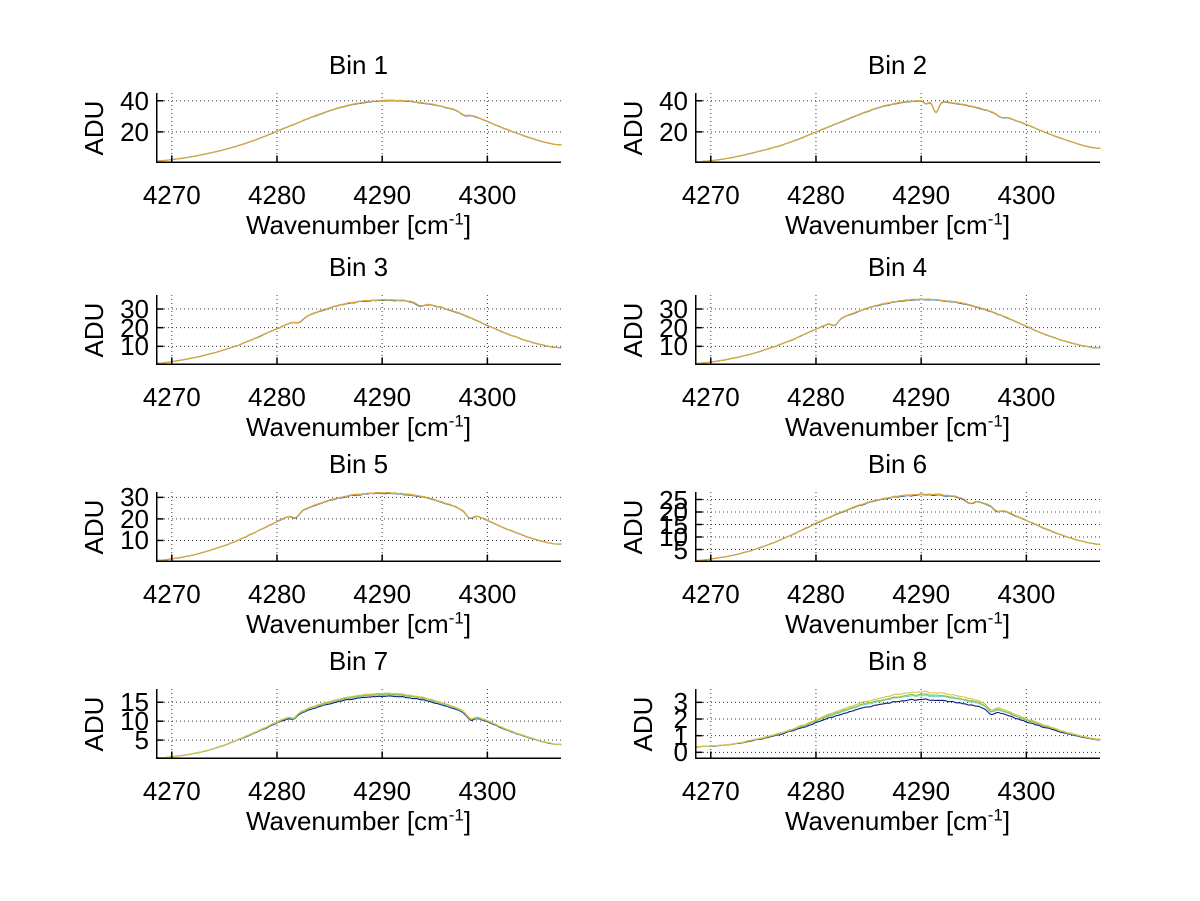 The height and width of the screenshot is (901, 1200). What do you see at coordinates (680, 719) in the screenshot?
I see `ytick-label: 2` at bounding box center [680, 719].